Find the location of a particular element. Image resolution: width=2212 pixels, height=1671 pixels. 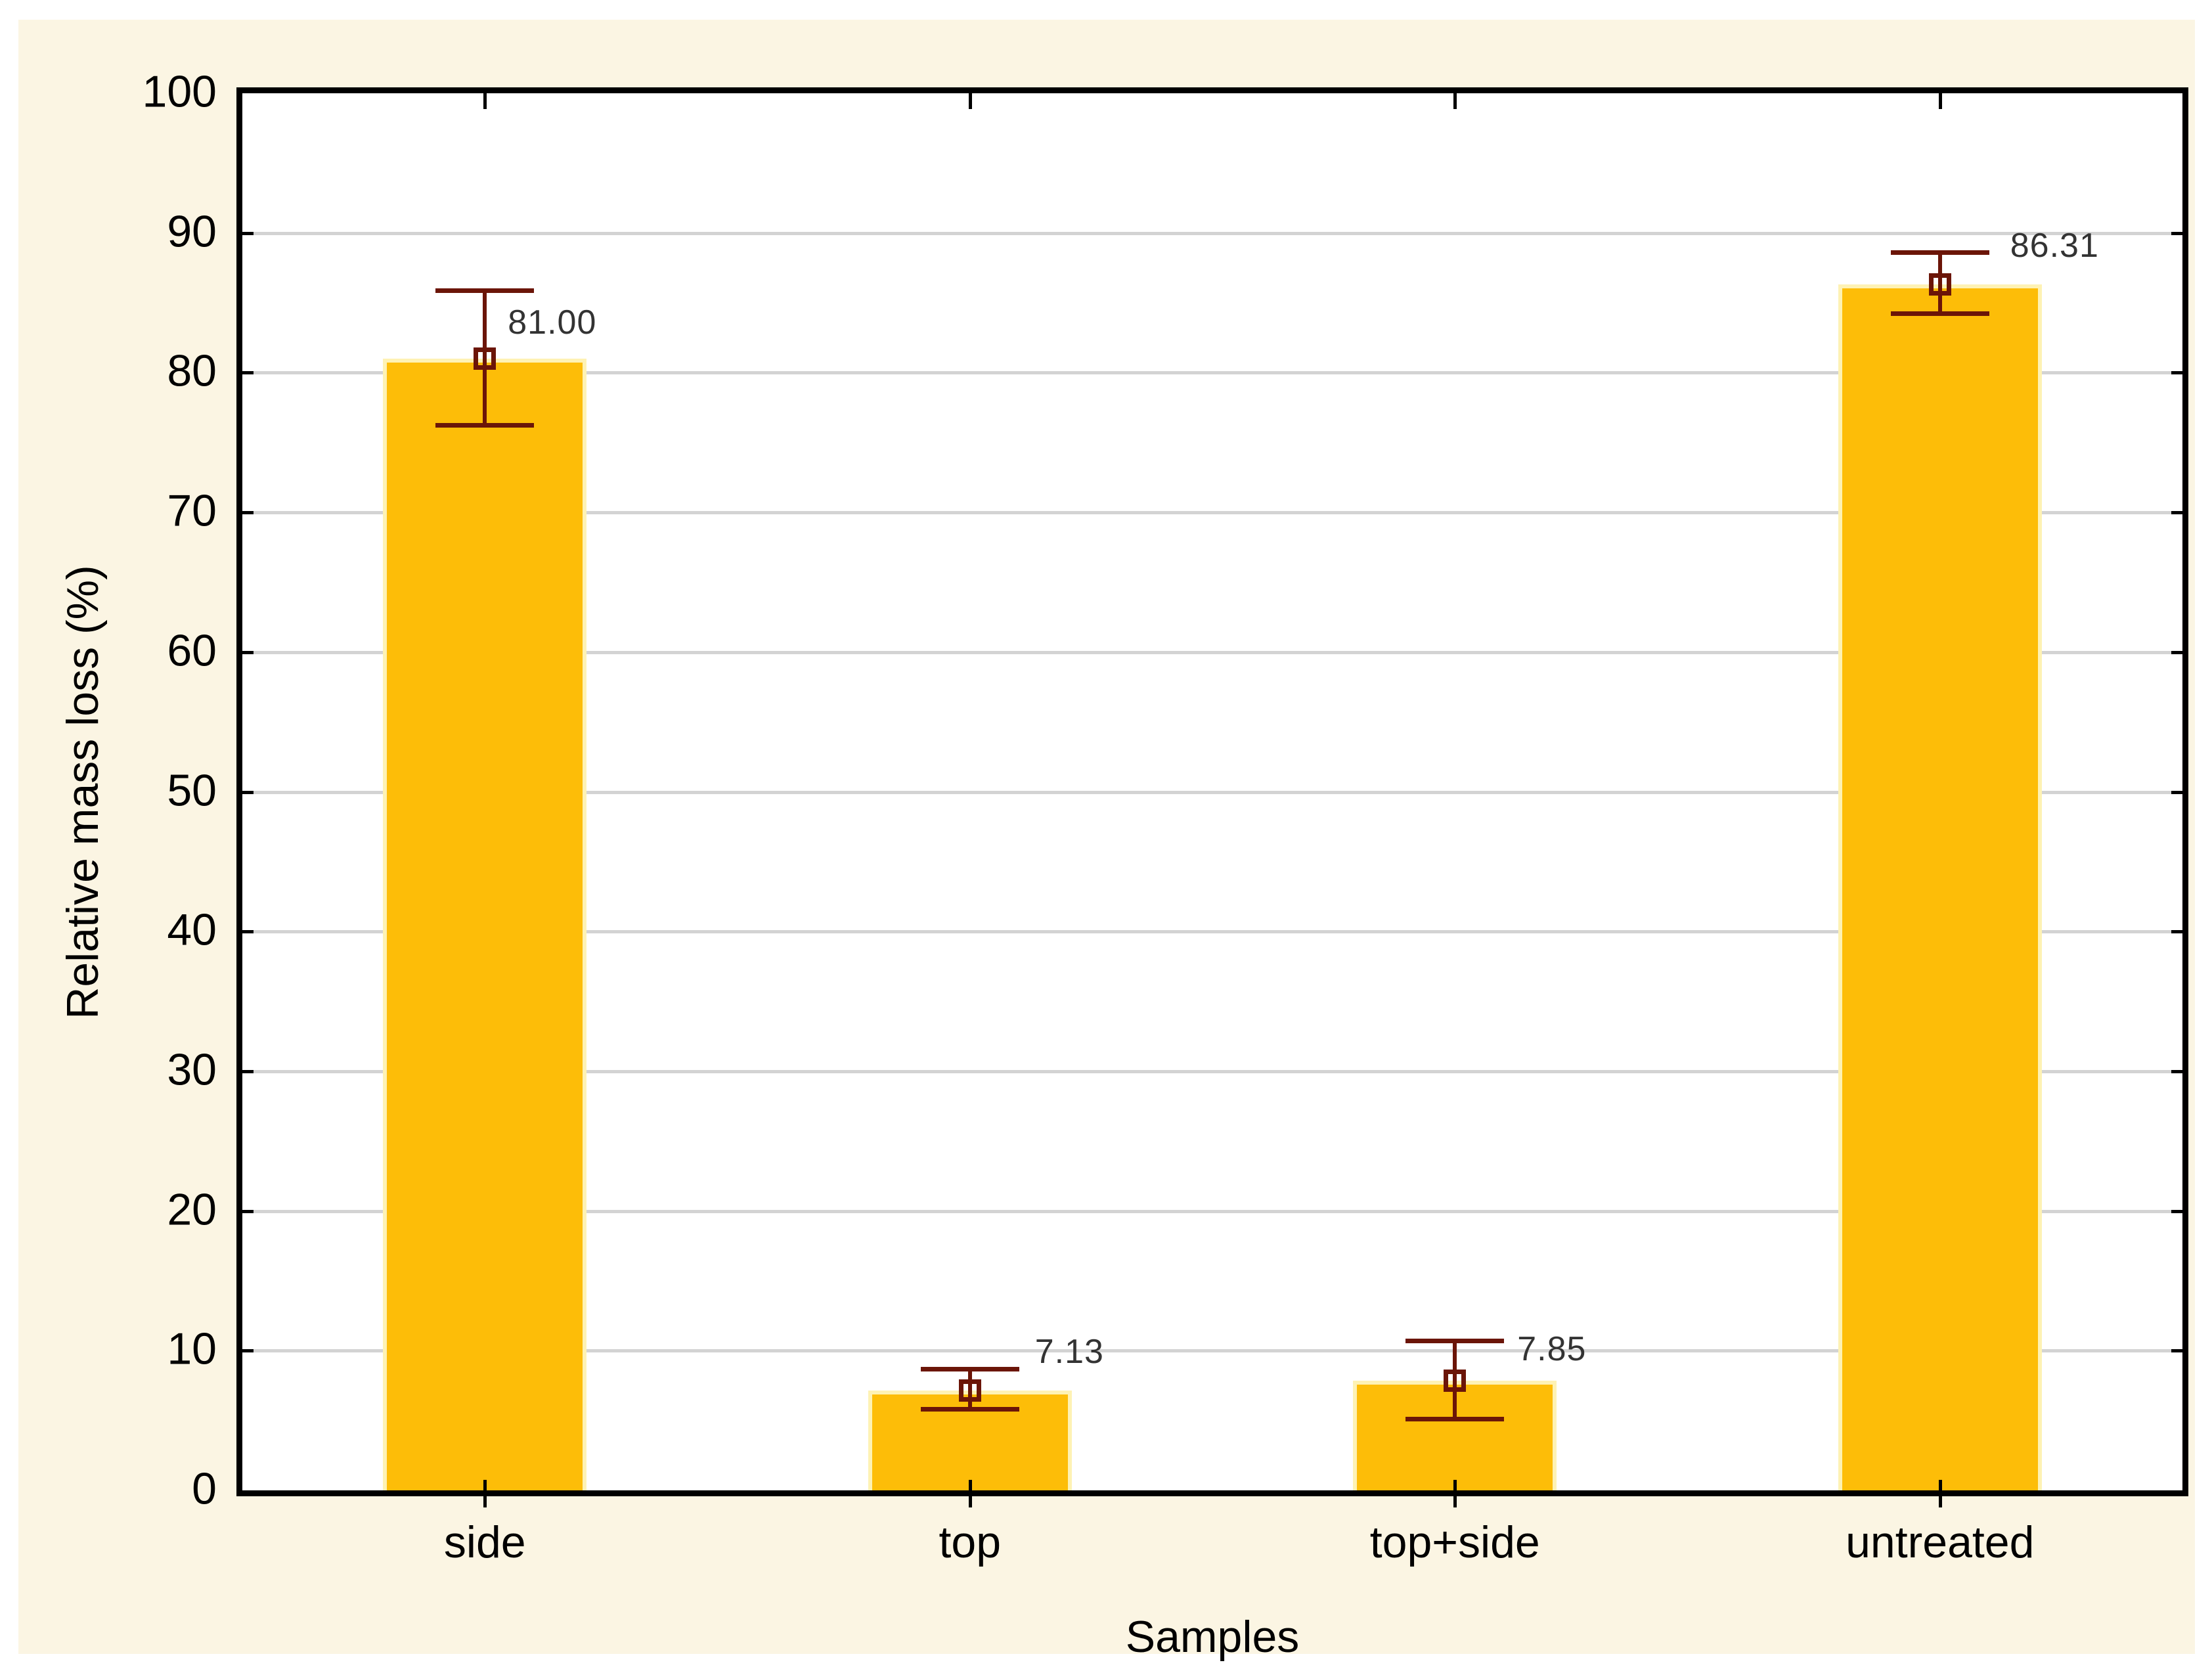

x-tick-inner-top+side is located at coordinates (1455, 1485).